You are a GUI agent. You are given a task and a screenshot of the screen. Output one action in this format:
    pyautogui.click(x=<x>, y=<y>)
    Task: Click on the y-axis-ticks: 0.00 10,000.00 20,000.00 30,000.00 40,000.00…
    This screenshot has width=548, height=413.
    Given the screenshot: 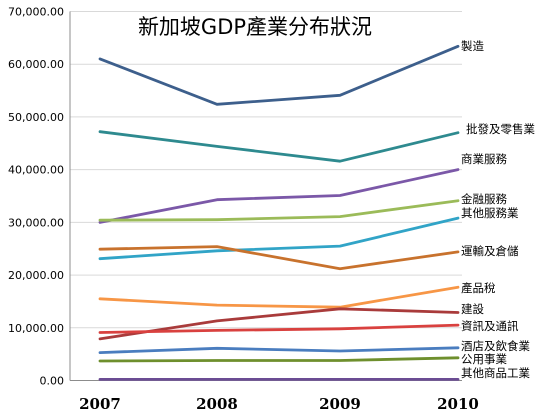 What is the action you would take?
    pyautogui.click(x=36, y=197)
    